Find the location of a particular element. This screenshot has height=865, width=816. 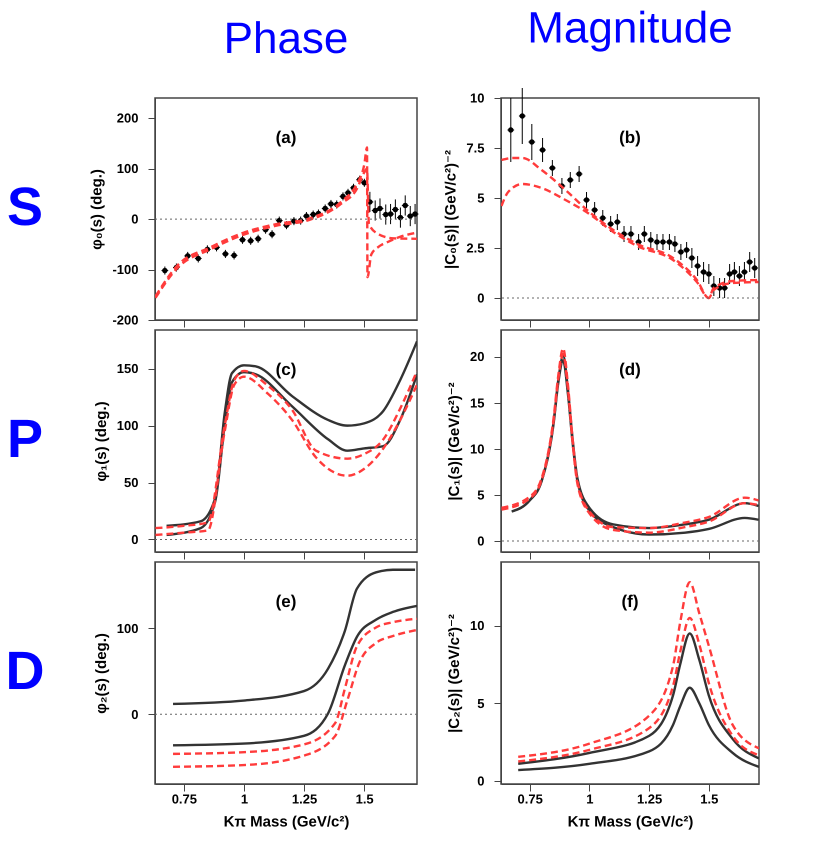

y-tick-label: 50 is located at coordinates (131, 482).